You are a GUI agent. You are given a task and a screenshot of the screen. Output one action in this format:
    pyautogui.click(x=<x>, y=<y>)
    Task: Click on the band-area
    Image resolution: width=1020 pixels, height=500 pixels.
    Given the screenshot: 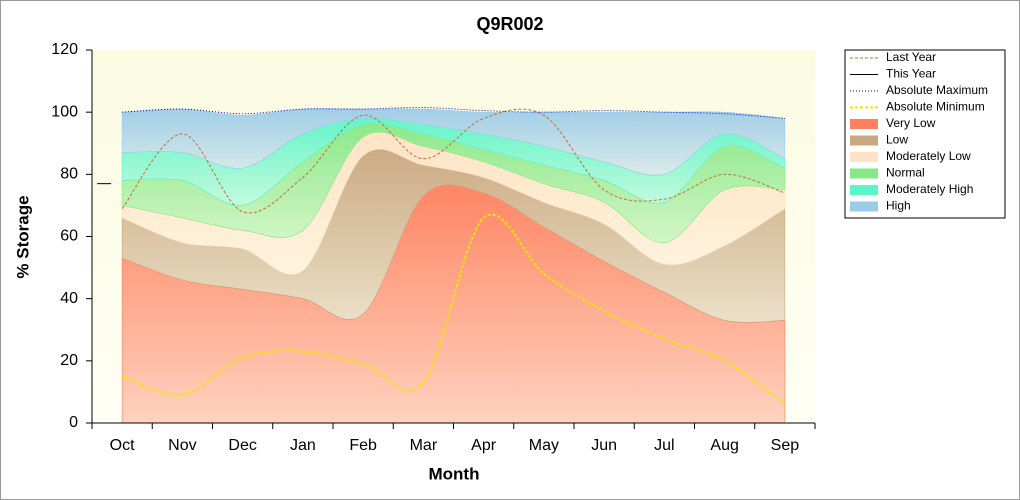 What is the action you would take?
    pyautogui.click(x=453, y=142)
    